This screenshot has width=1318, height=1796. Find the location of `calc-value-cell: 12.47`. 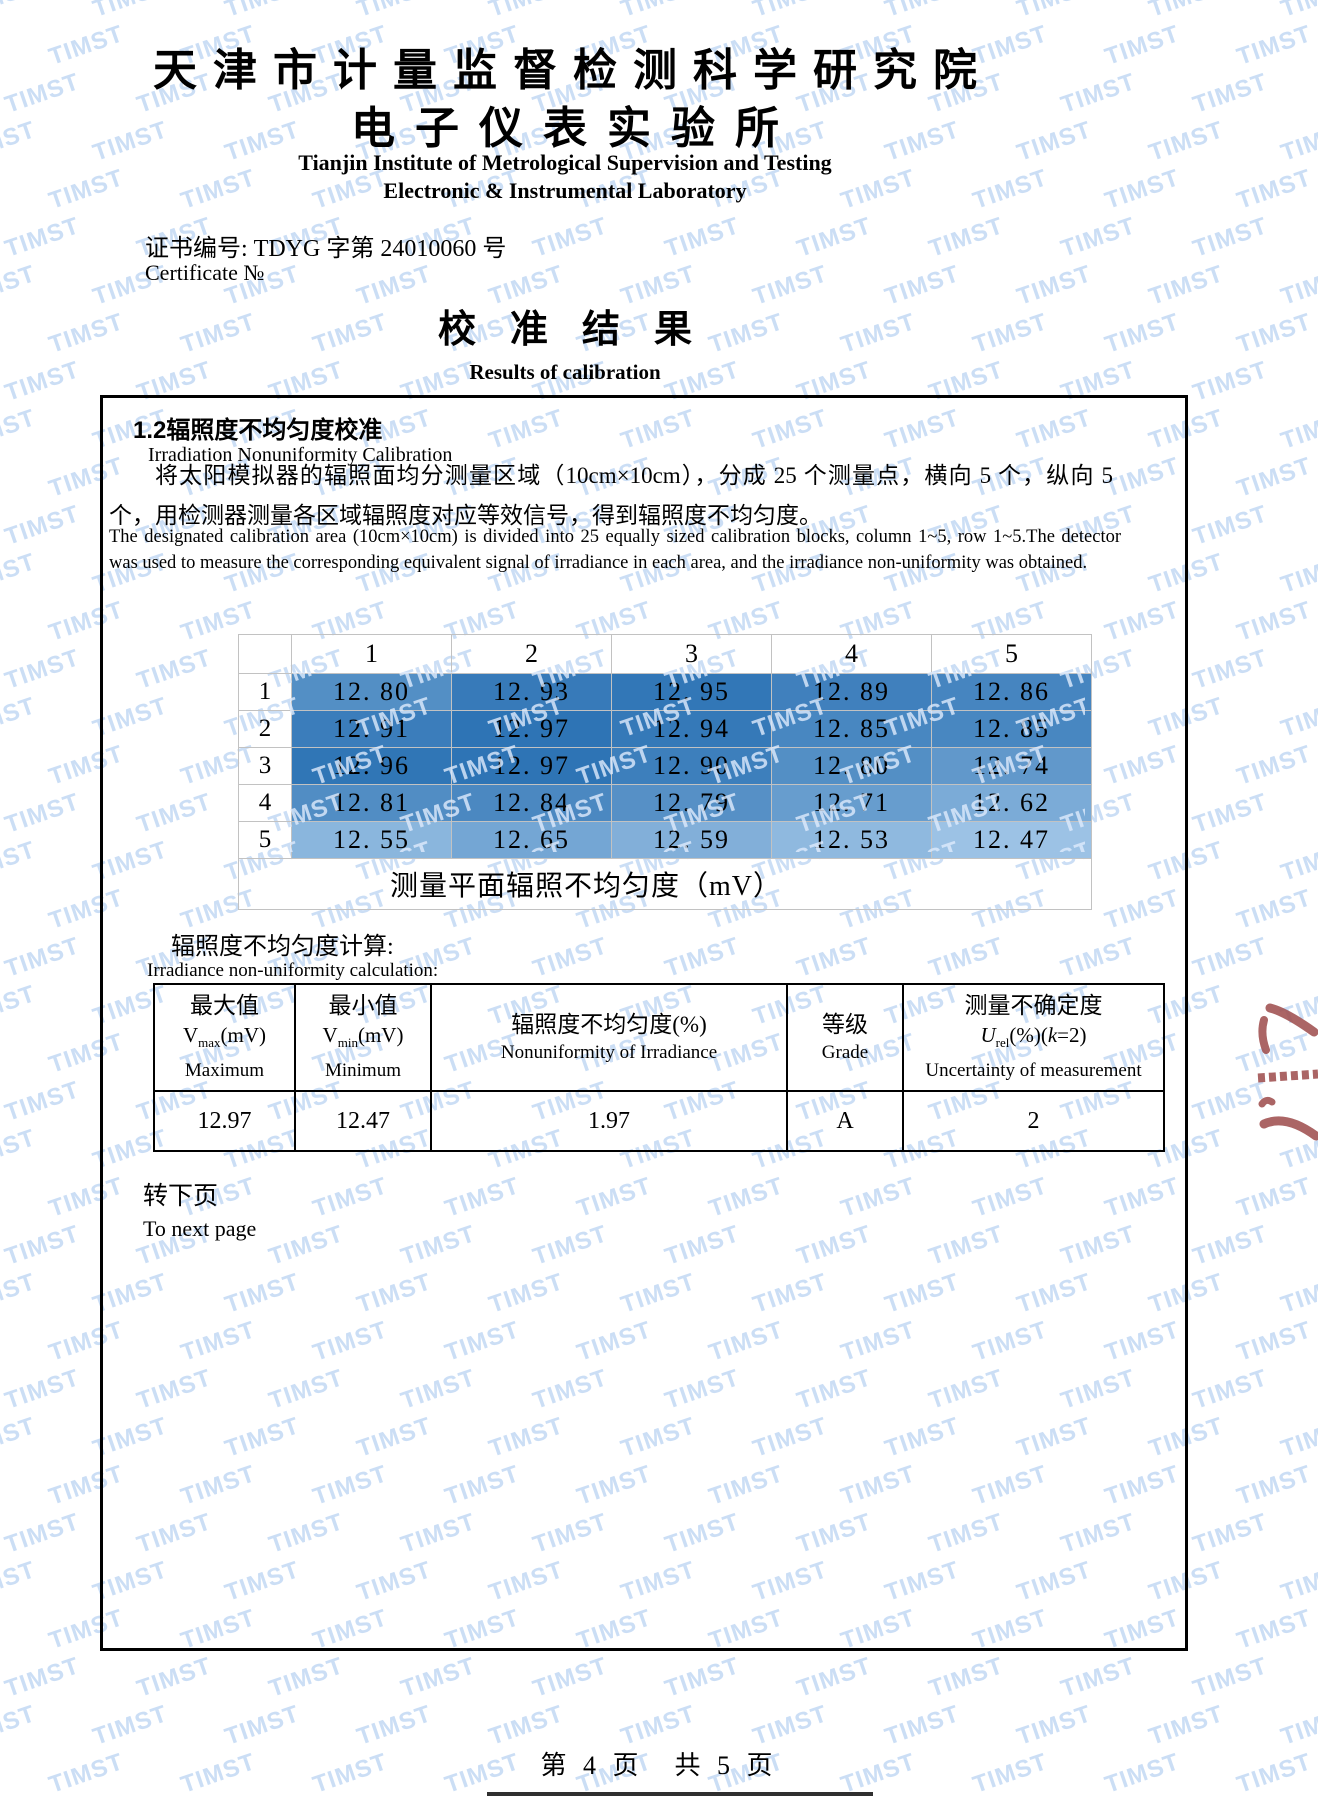

calc-value-cell: 12.47 is located at coordinates (363, 1121).